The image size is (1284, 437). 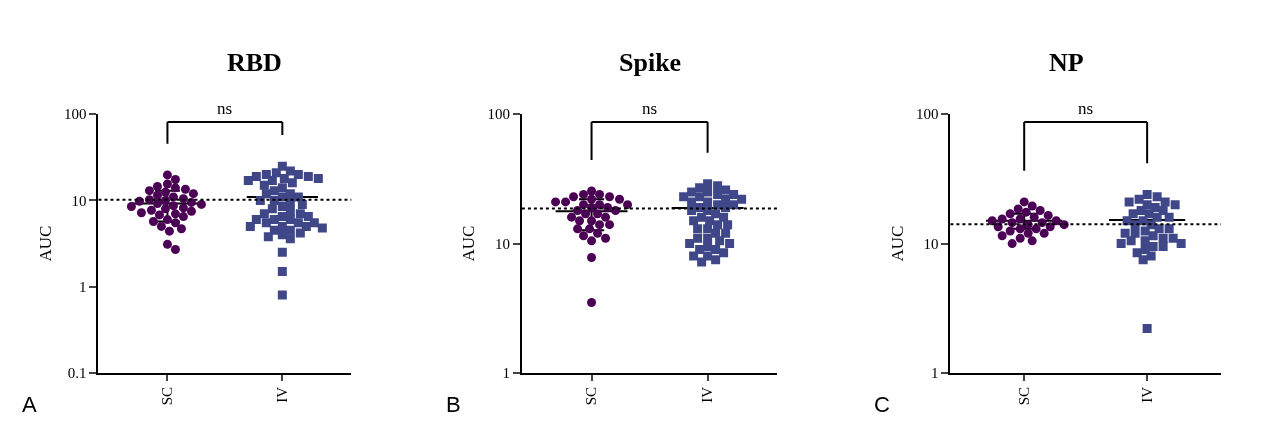 I want to click on text: C, so click(x=882, y=404).